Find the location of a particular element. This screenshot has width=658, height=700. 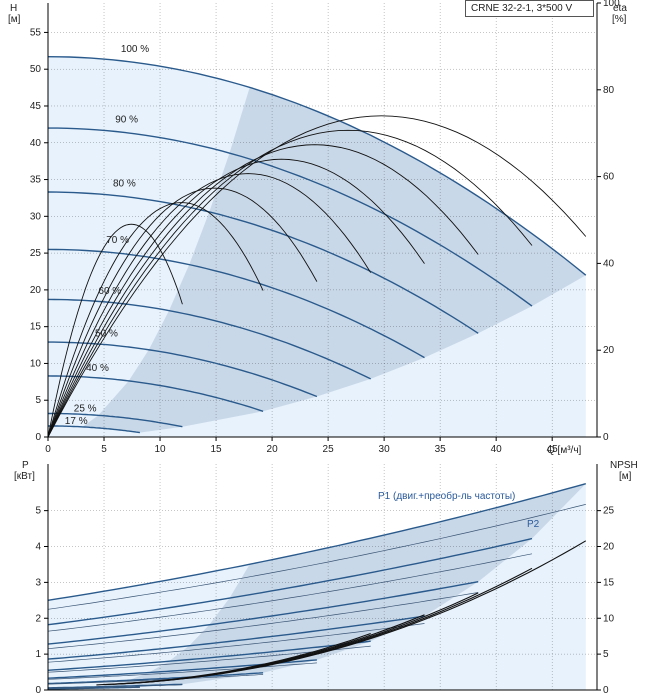

q-tick-label: 20 is located at coordinates (273, 449).